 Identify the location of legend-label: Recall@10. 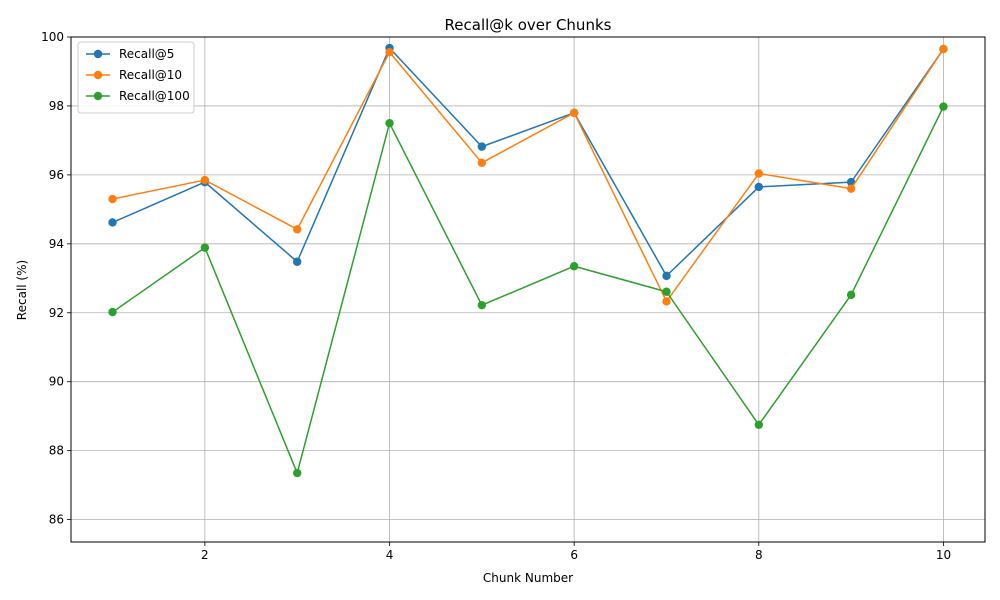
(150, 75).